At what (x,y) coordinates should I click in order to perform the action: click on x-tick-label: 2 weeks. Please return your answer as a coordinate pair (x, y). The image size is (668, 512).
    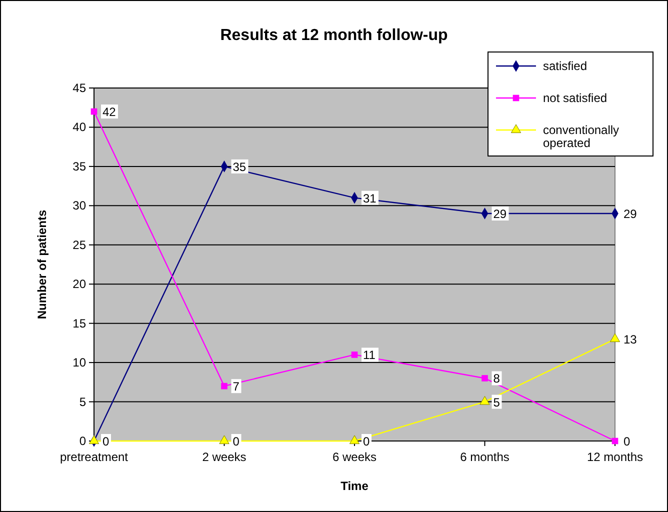
    Looking at the image, I should click on (224, 457).